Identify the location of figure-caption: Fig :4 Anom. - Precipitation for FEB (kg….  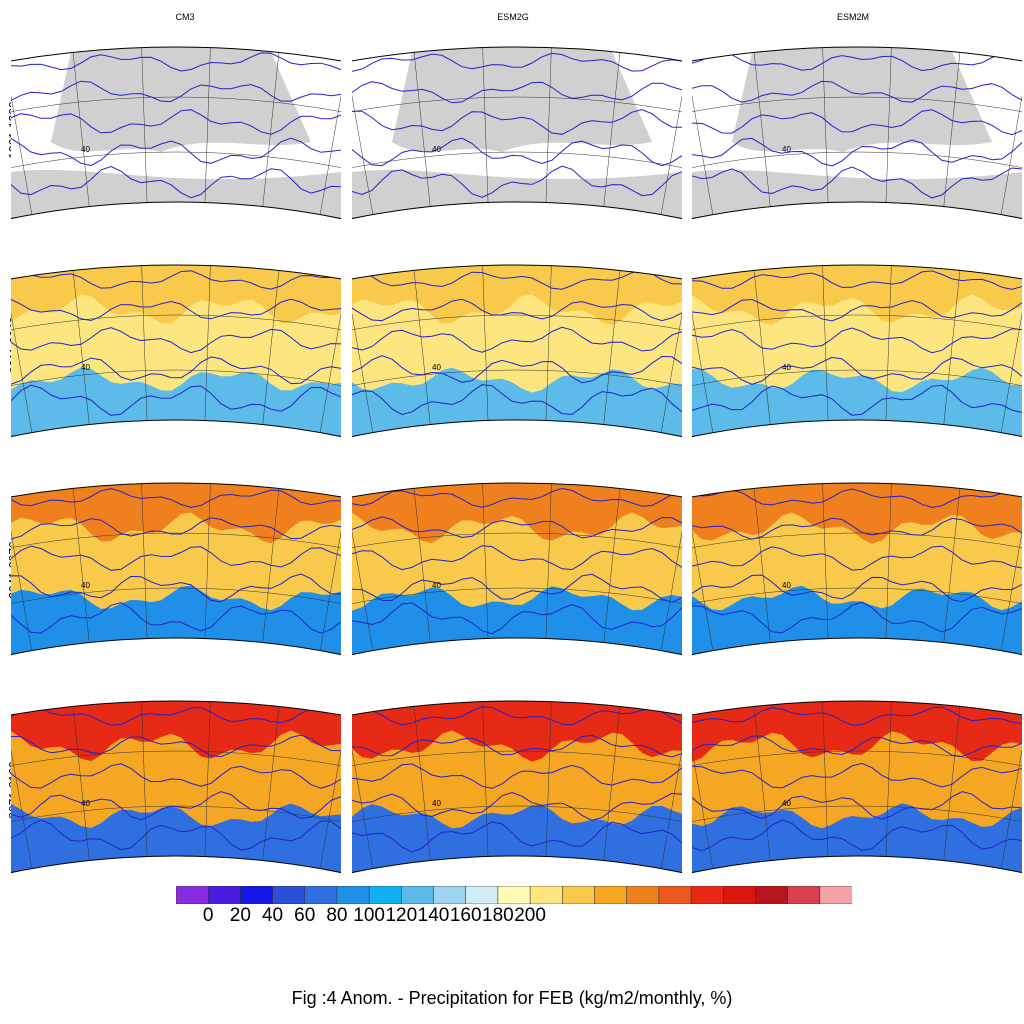
(512, 998).